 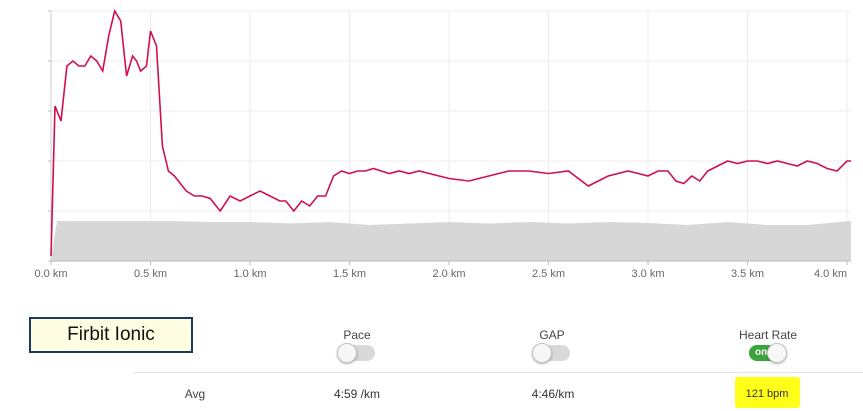 What do you see at coordinates (648, 274) in the screenshot?
I see `x-tick-label: 3.0 km` at bounding box center [648, 274].